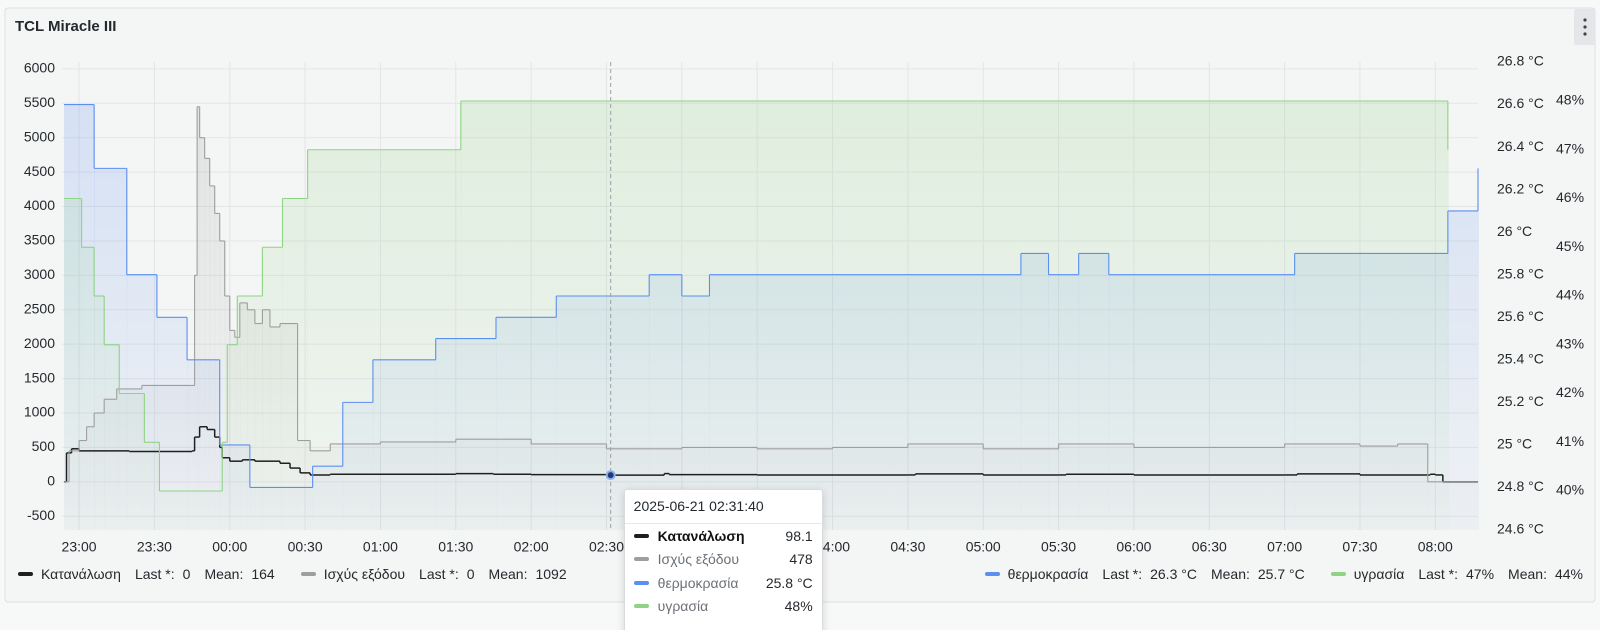 Image resolution: width=1600 pixels, height=630 pixels. I want to click on y2-tick-label: 25 °C, so click(1514, 444).